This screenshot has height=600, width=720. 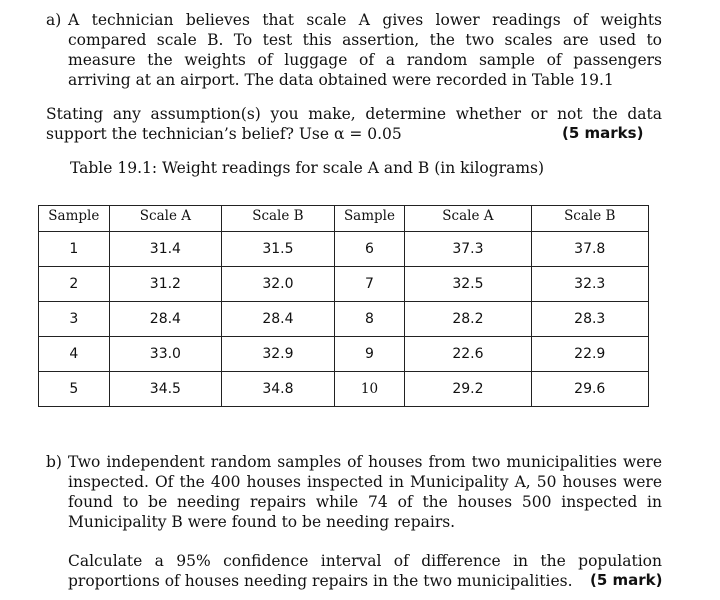 What do you see at coordinates (369, 249) in the screenshot?
I see `table-cell: 6` at bounding box center [369, 249].